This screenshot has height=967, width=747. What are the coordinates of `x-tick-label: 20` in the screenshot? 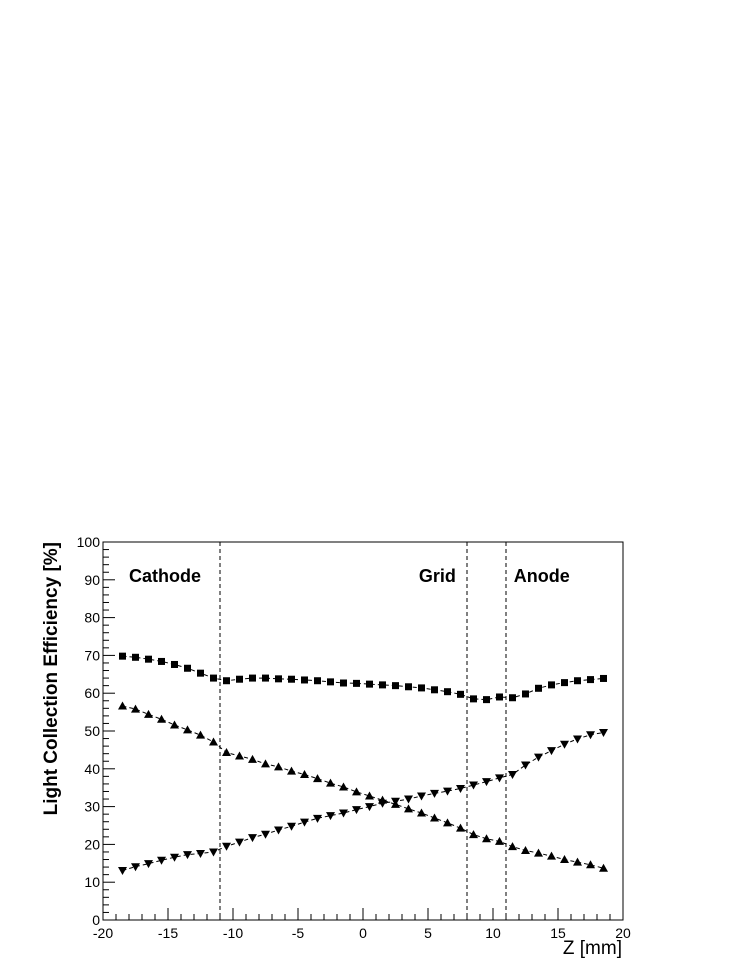 It's located at (623, 933).